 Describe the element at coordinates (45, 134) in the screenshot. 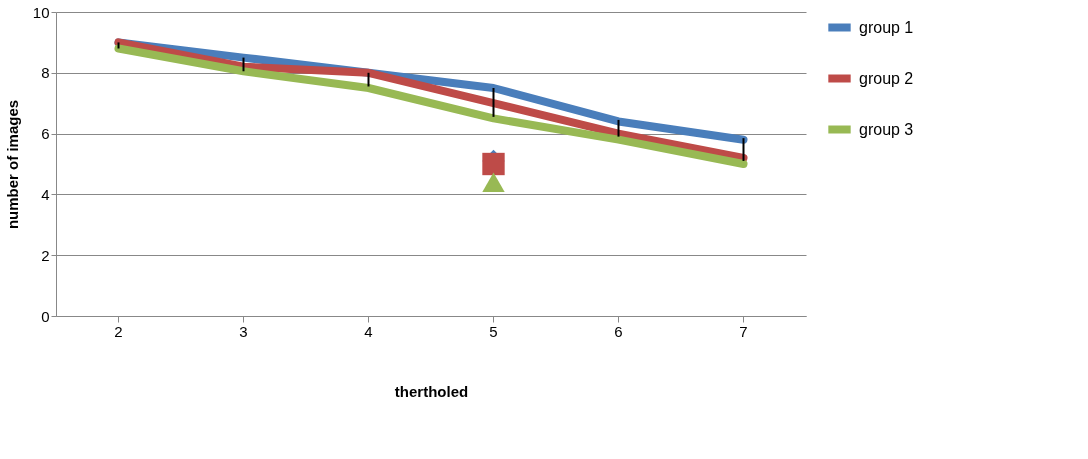

I see `y-tick-label: 6` at that location.